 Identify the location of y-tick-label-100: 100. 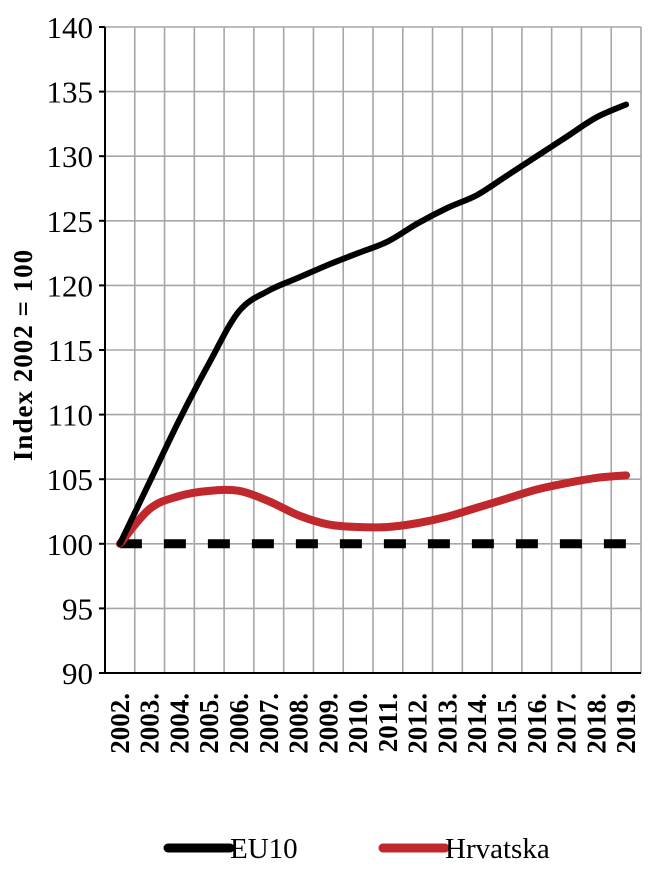
(70, 544).